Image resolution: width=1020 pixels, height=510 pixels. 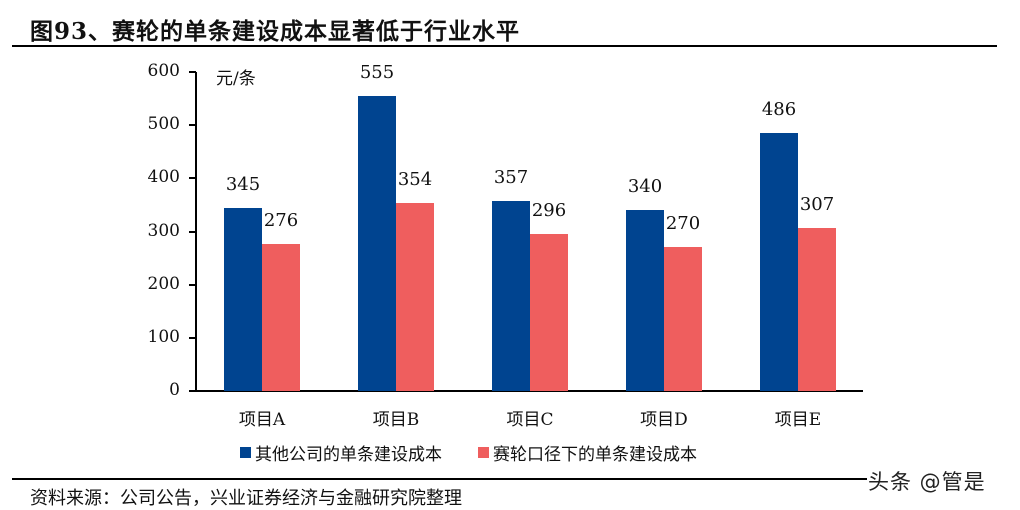 What do you see at coordinates (683, 224) in the screenshot?
I see `data-label: 270` at bounding box center [683, 224].